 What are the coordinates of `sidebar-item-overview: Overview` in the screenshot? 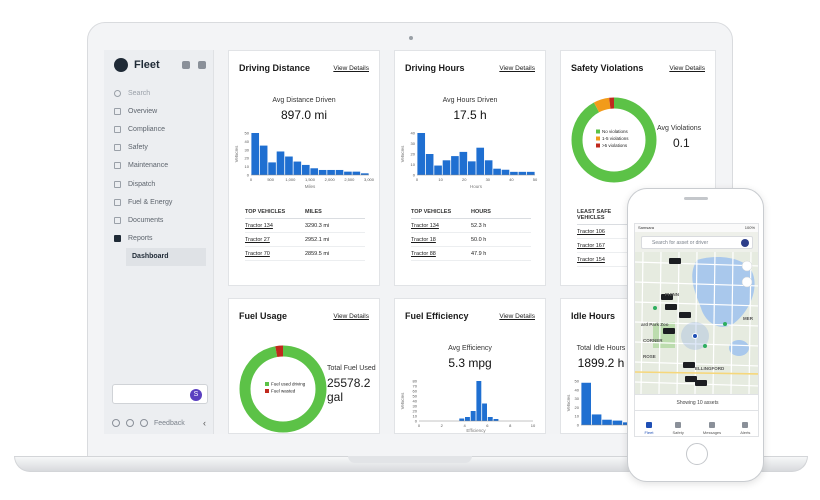 It's located at (162, 111).